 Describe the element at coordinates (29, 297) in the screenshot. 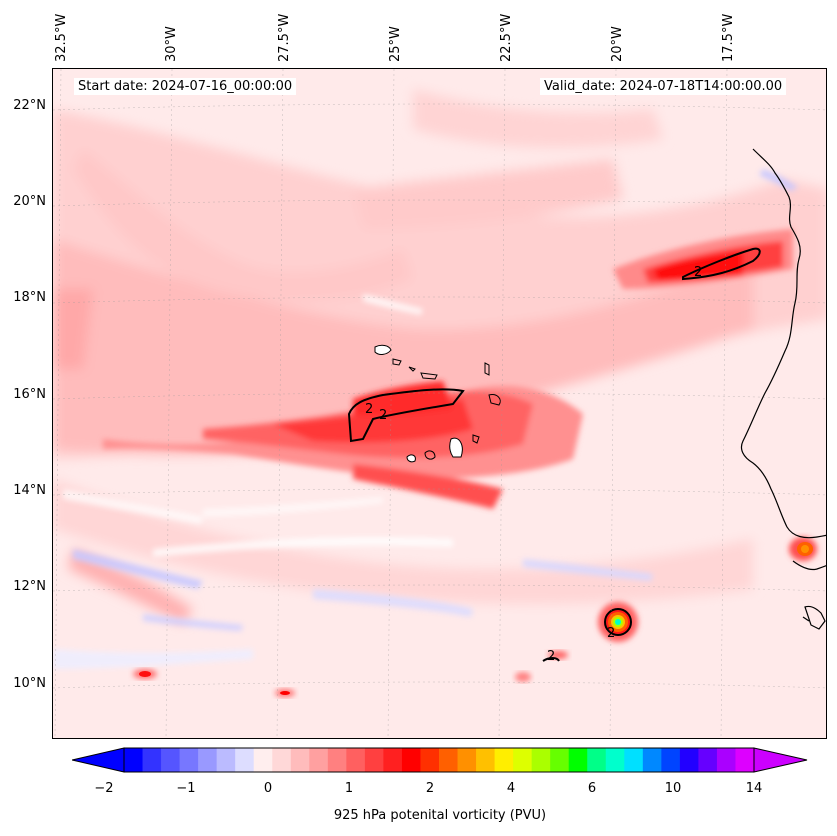

I see `lat-label-18n: 18°N` at that location.